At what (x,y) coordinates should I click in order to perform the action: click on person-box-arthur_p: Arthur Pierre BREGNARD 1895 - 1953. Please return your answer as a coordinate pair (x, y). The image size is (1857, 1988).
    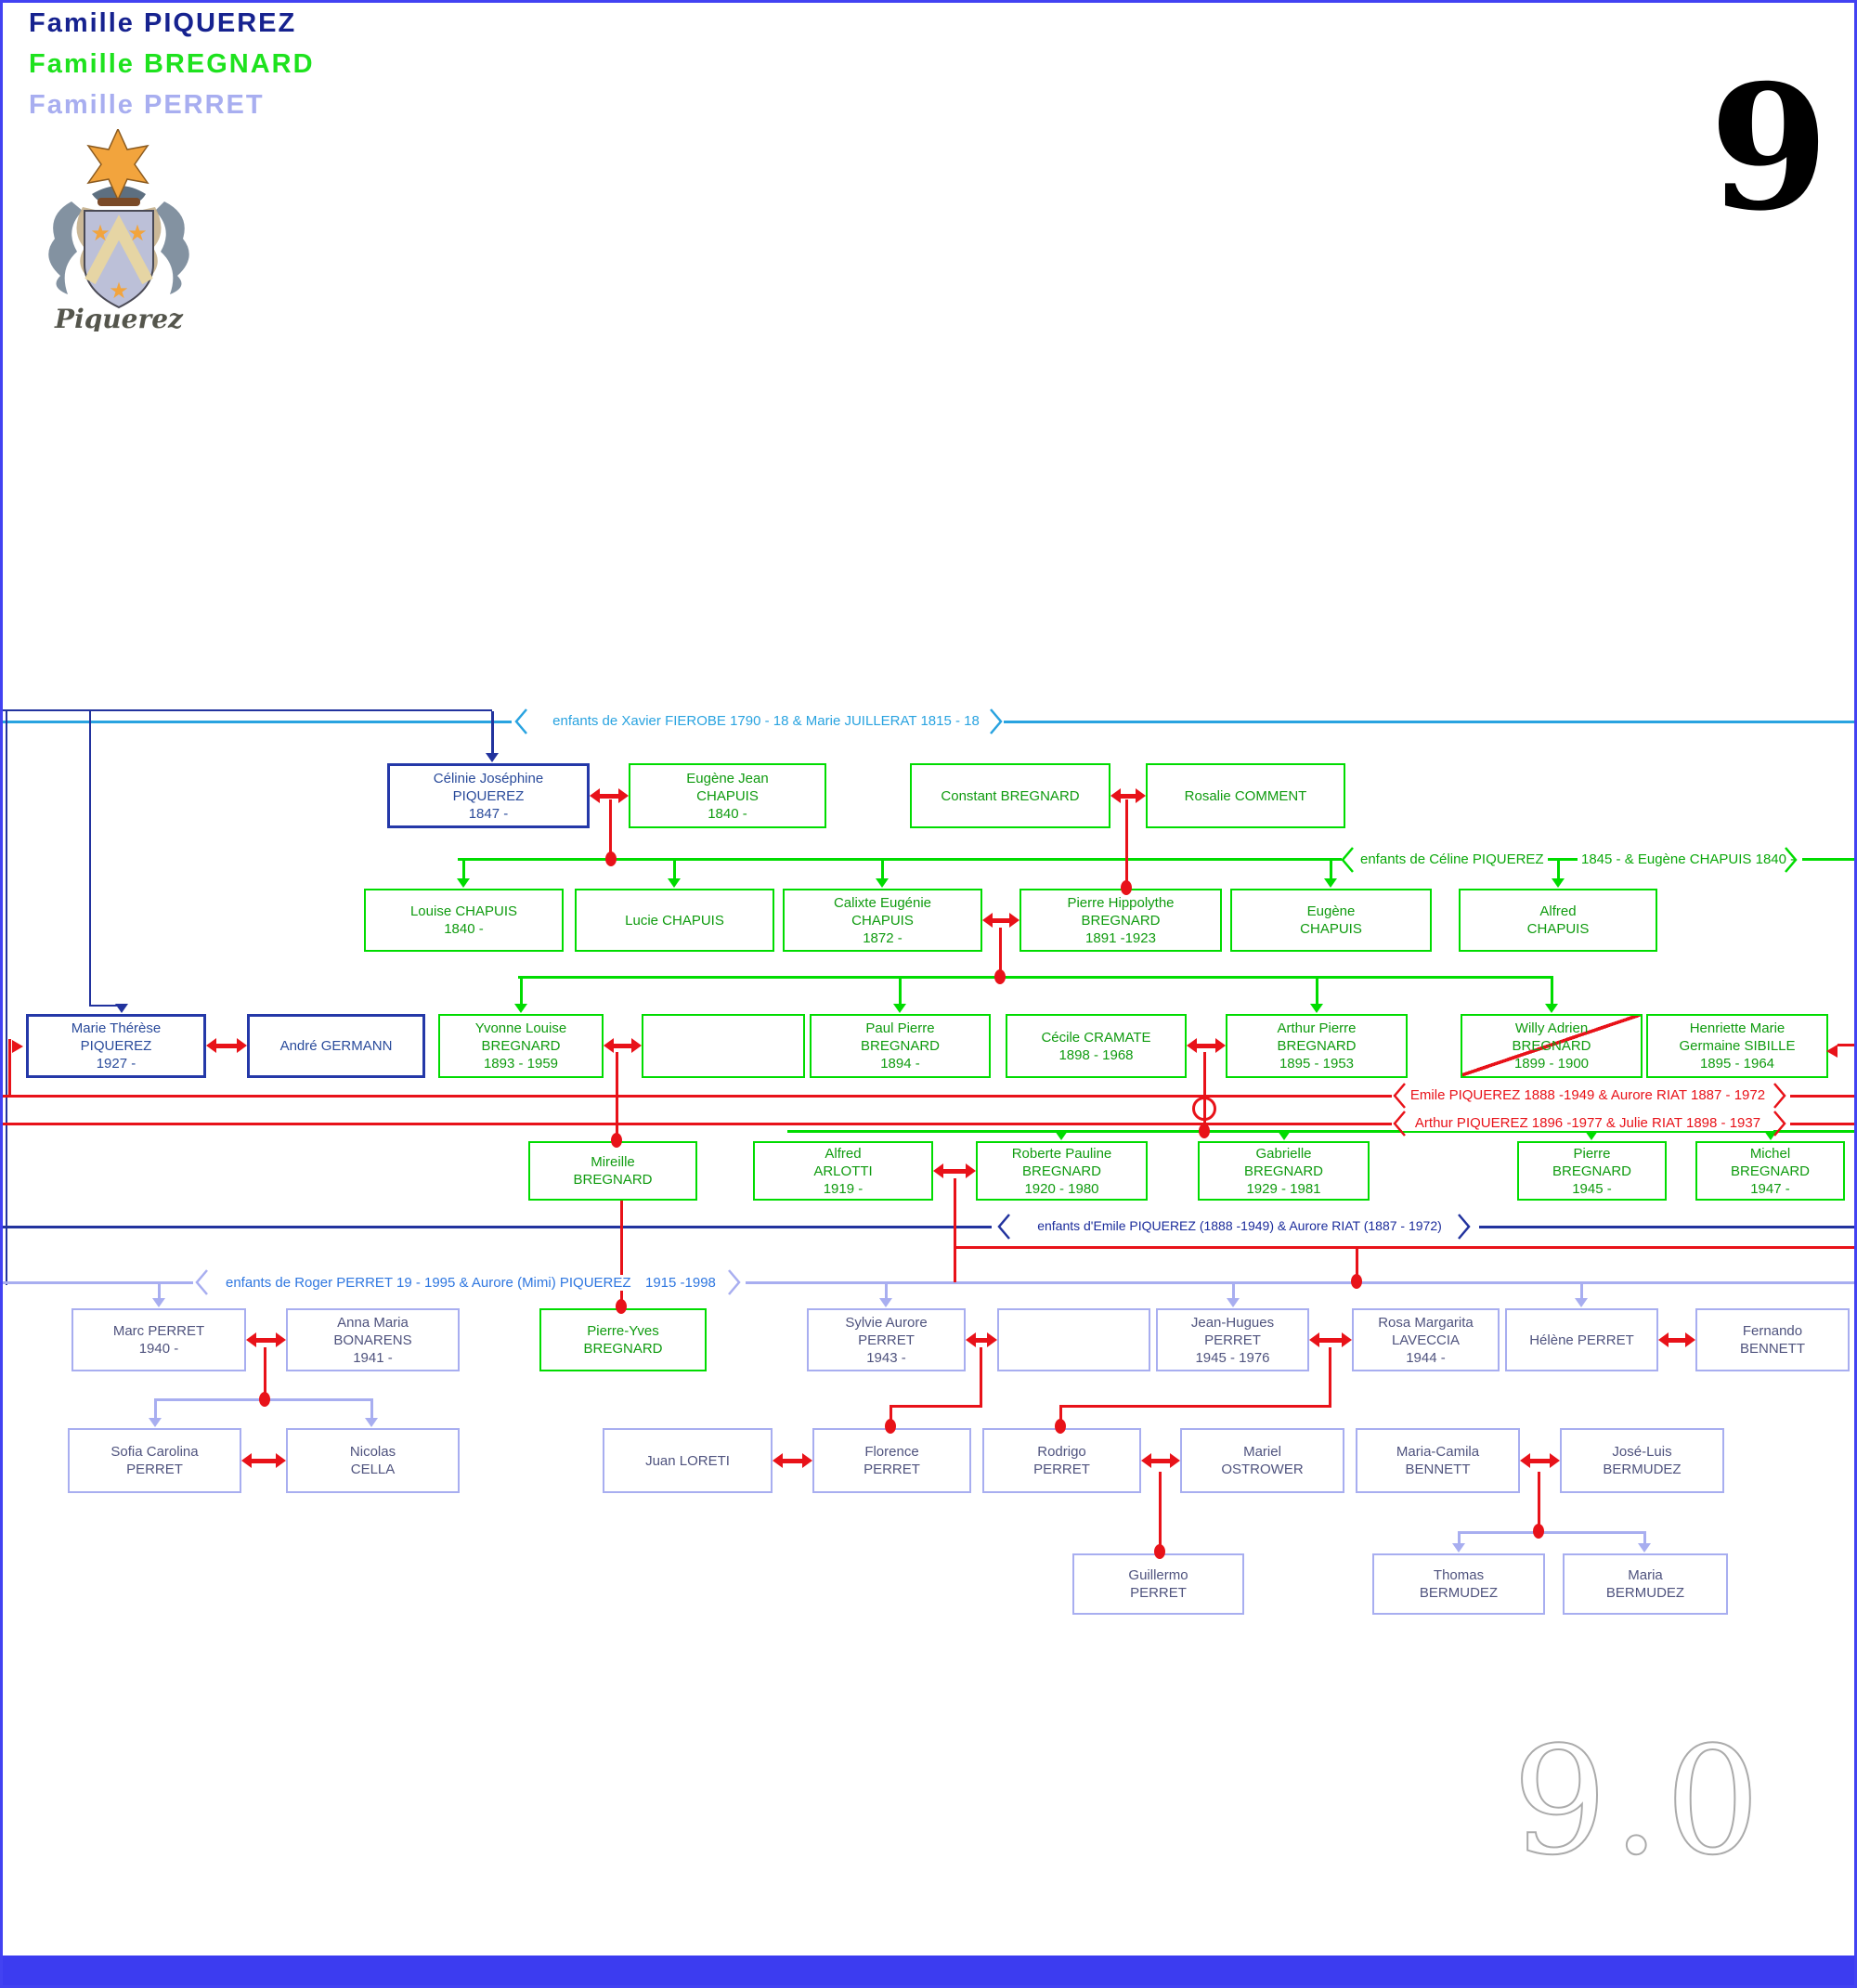
    Looking at the image, I should click on (1317, 1046).